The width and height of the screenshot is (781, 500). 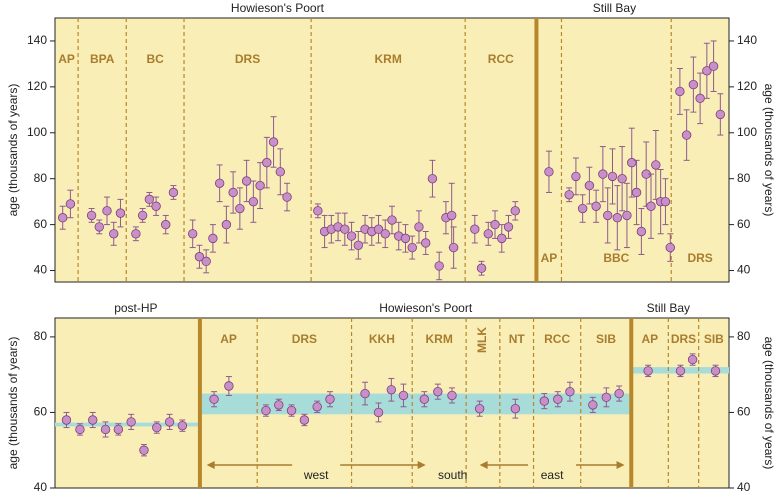 What do you see at coordinates (616, 258) in the screenshot?
I see `top-site-label-bbc: BBC` at bounding box center [616, 258].